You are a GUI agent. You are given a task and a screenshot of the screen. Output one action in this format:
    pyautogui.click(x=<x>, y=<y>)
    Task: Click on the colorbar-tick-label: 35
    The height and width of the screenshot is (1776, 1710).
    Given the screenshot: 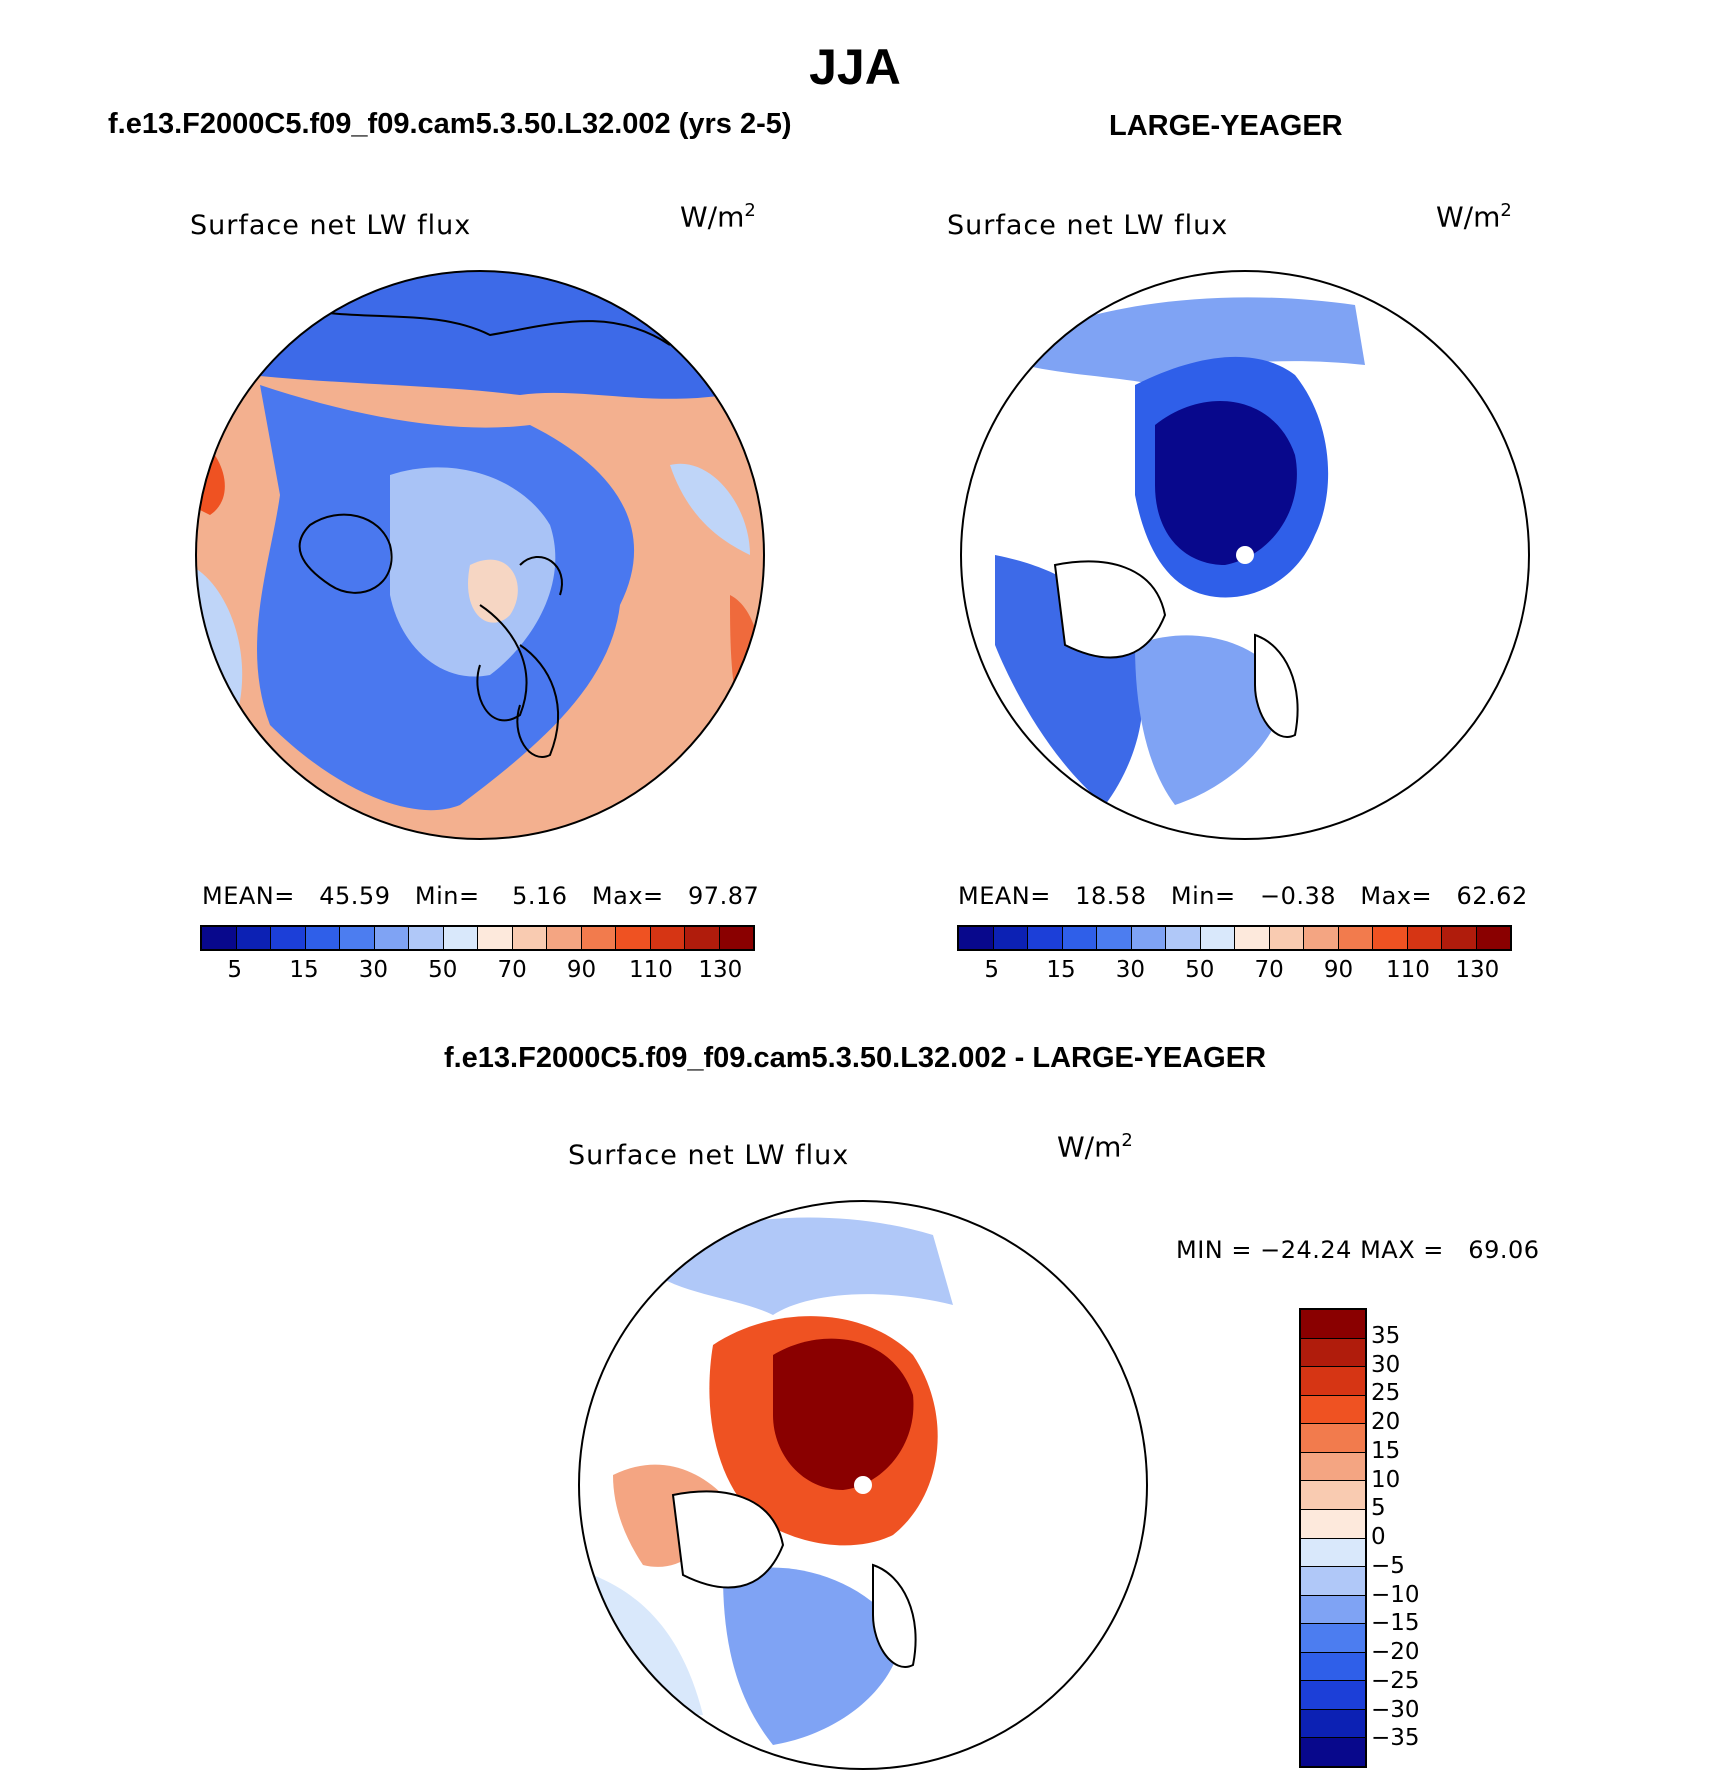 What is the action you would take?
    pyautogui.click(x=1386, y=1335)
    